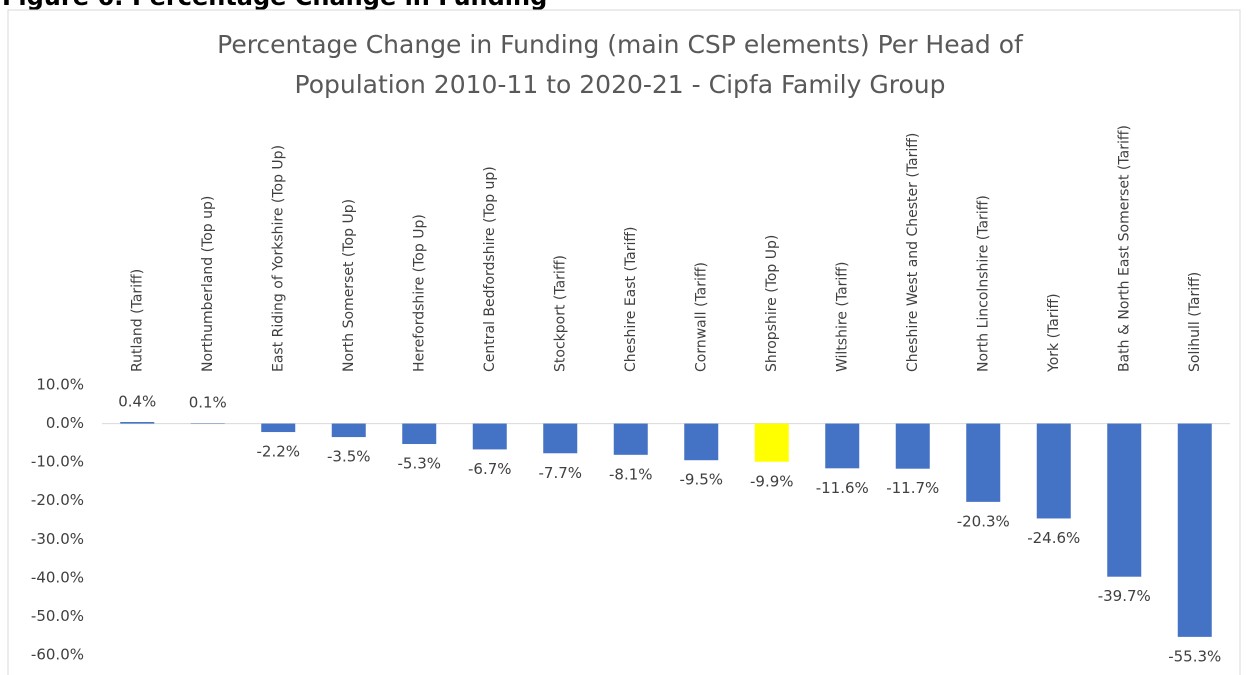 This screenshot has height=675, width=1248. Describe the element at coordinates (349, 457) in the screenshot. I see `value-label: -3.5%` at that location.